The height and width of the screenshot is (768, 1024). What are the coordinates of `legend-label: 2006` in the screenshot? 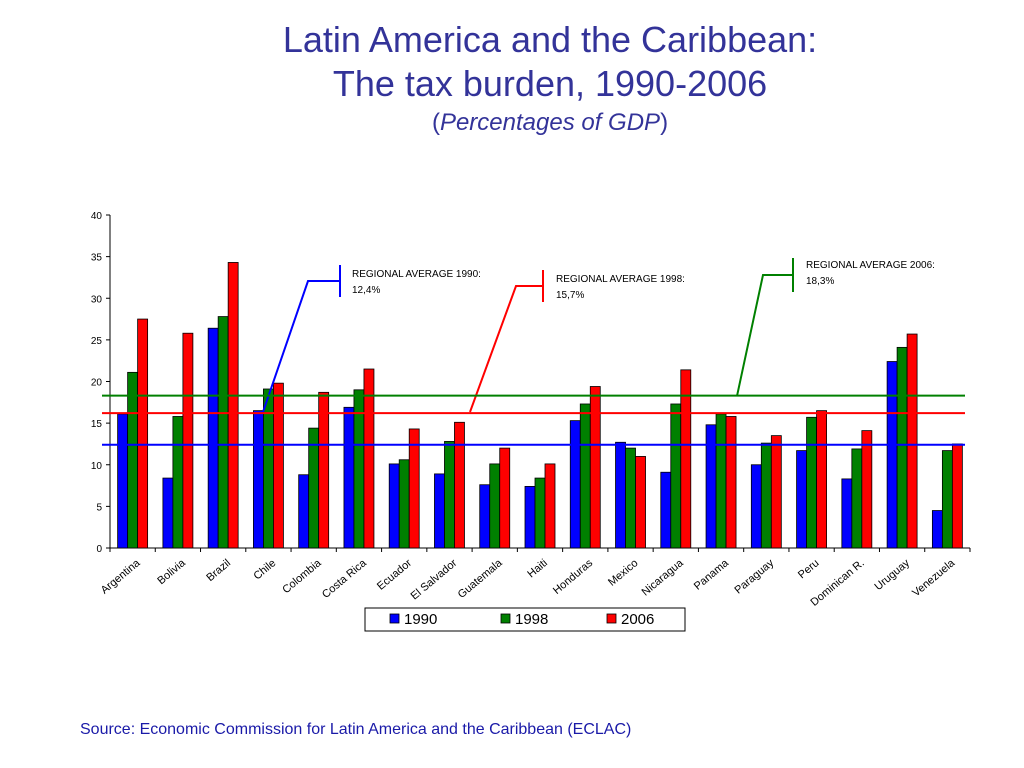 It's located at (637, 619).